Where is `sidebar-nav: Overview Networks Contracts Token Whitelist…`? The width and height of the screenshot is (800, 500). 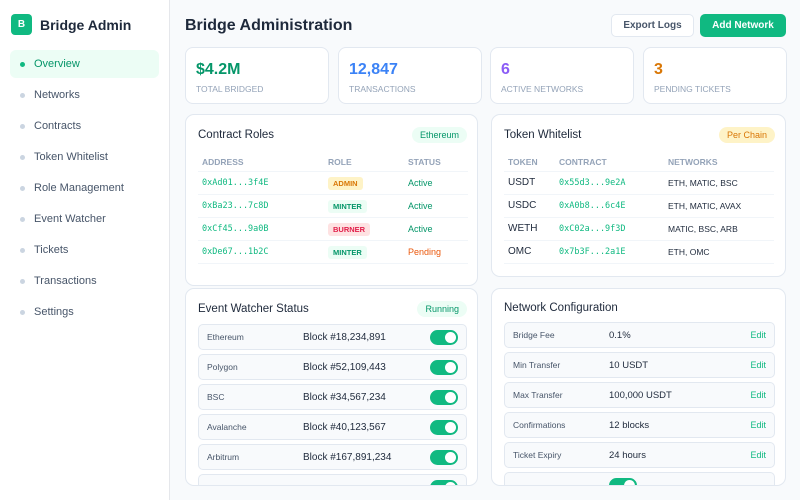
sidebar-nav: Overview Networks Contracts Token Whitelist… is located at coordinates (84, 189).